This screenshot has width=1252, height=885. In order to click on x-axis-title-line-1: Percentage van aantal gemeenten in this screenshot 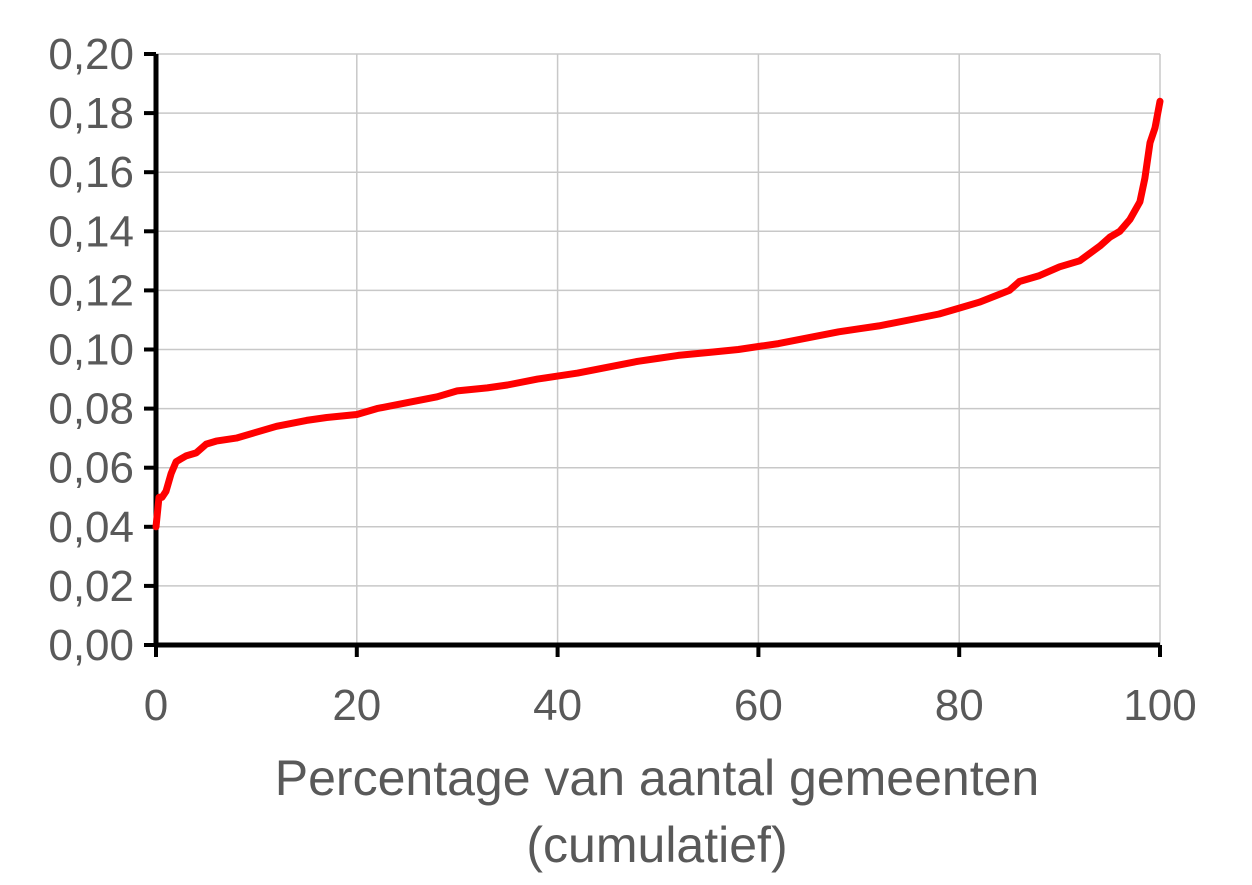, I will do `click(657, 778)`.